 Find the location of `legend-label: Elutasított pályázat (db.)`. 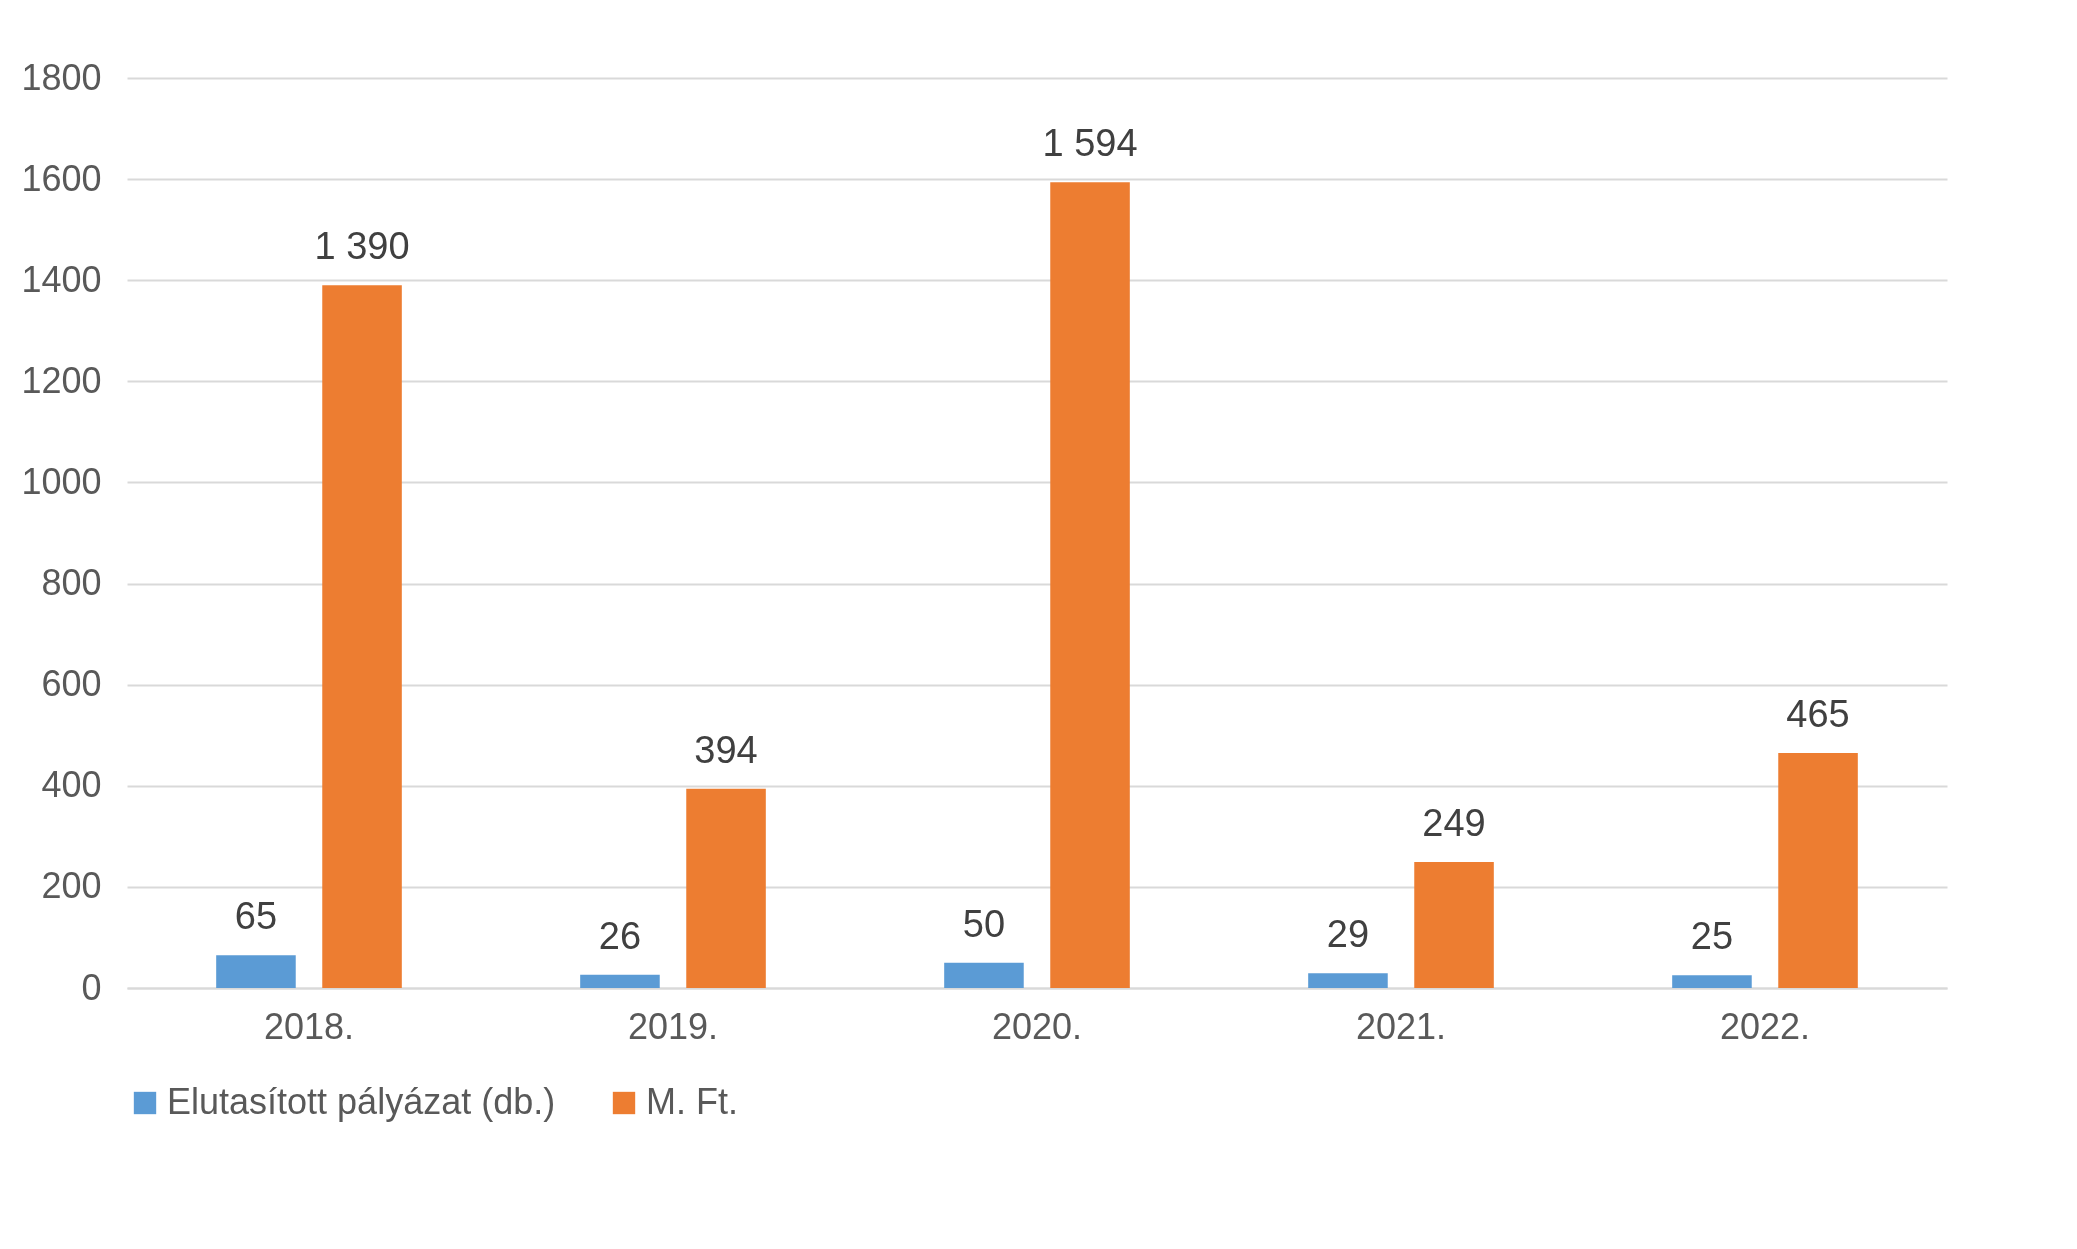

legend-label: Elutasított pályázat (db.) is located at coordinates (361, 1101).